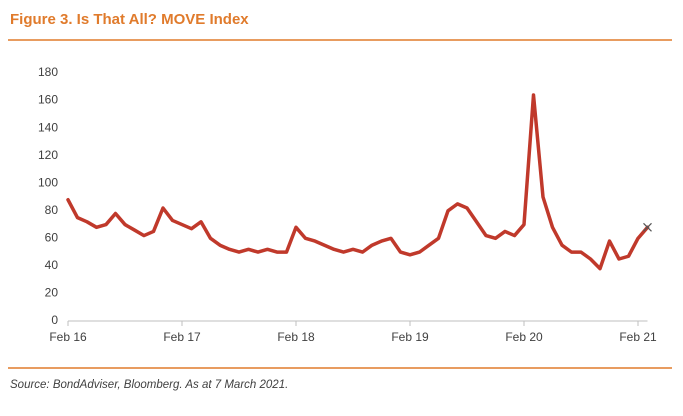 This screenshot has height=416, width=683. I want to click on y-tick-label: 60, so click(52, 238).